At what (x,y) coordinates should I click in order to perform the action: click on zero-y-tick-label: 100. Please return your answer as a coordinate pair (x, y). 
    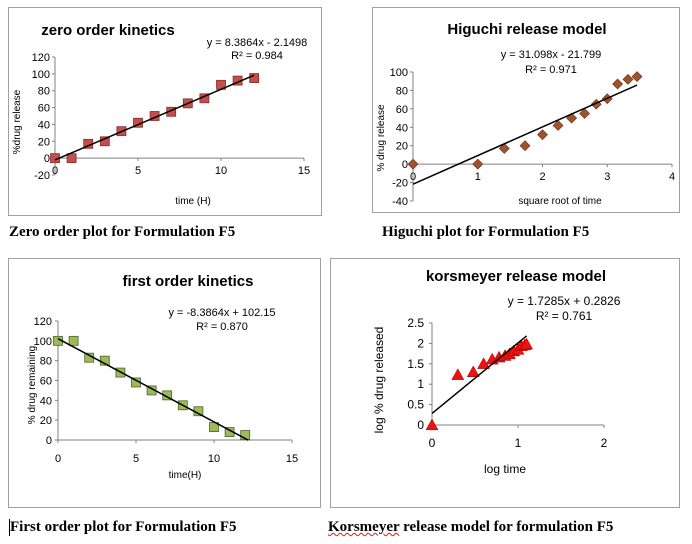
    Looking at the image, I should click on (41, 75).